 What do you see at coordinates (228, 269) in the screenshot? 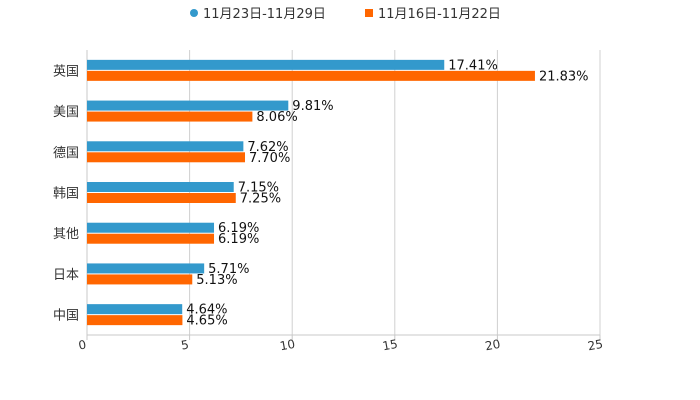
I see `bar-value-label: 5.71%` at bounding box center [228, 269].